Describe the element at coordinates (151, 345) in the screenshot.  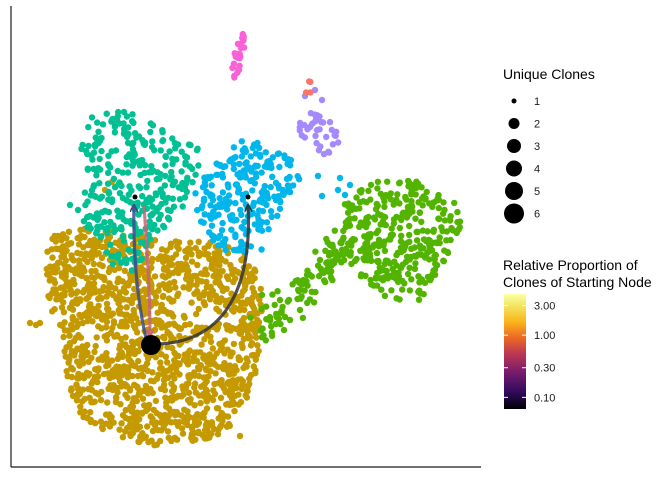
I see `trajectory-node-start` at that location.